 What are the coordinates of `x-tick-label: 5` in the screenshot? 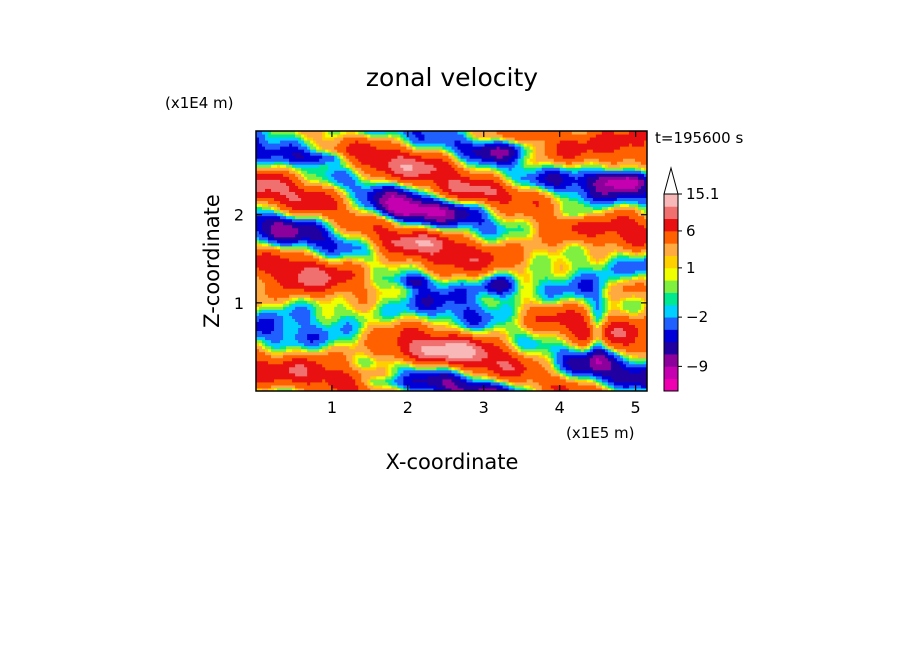 It's located at (636, 407).